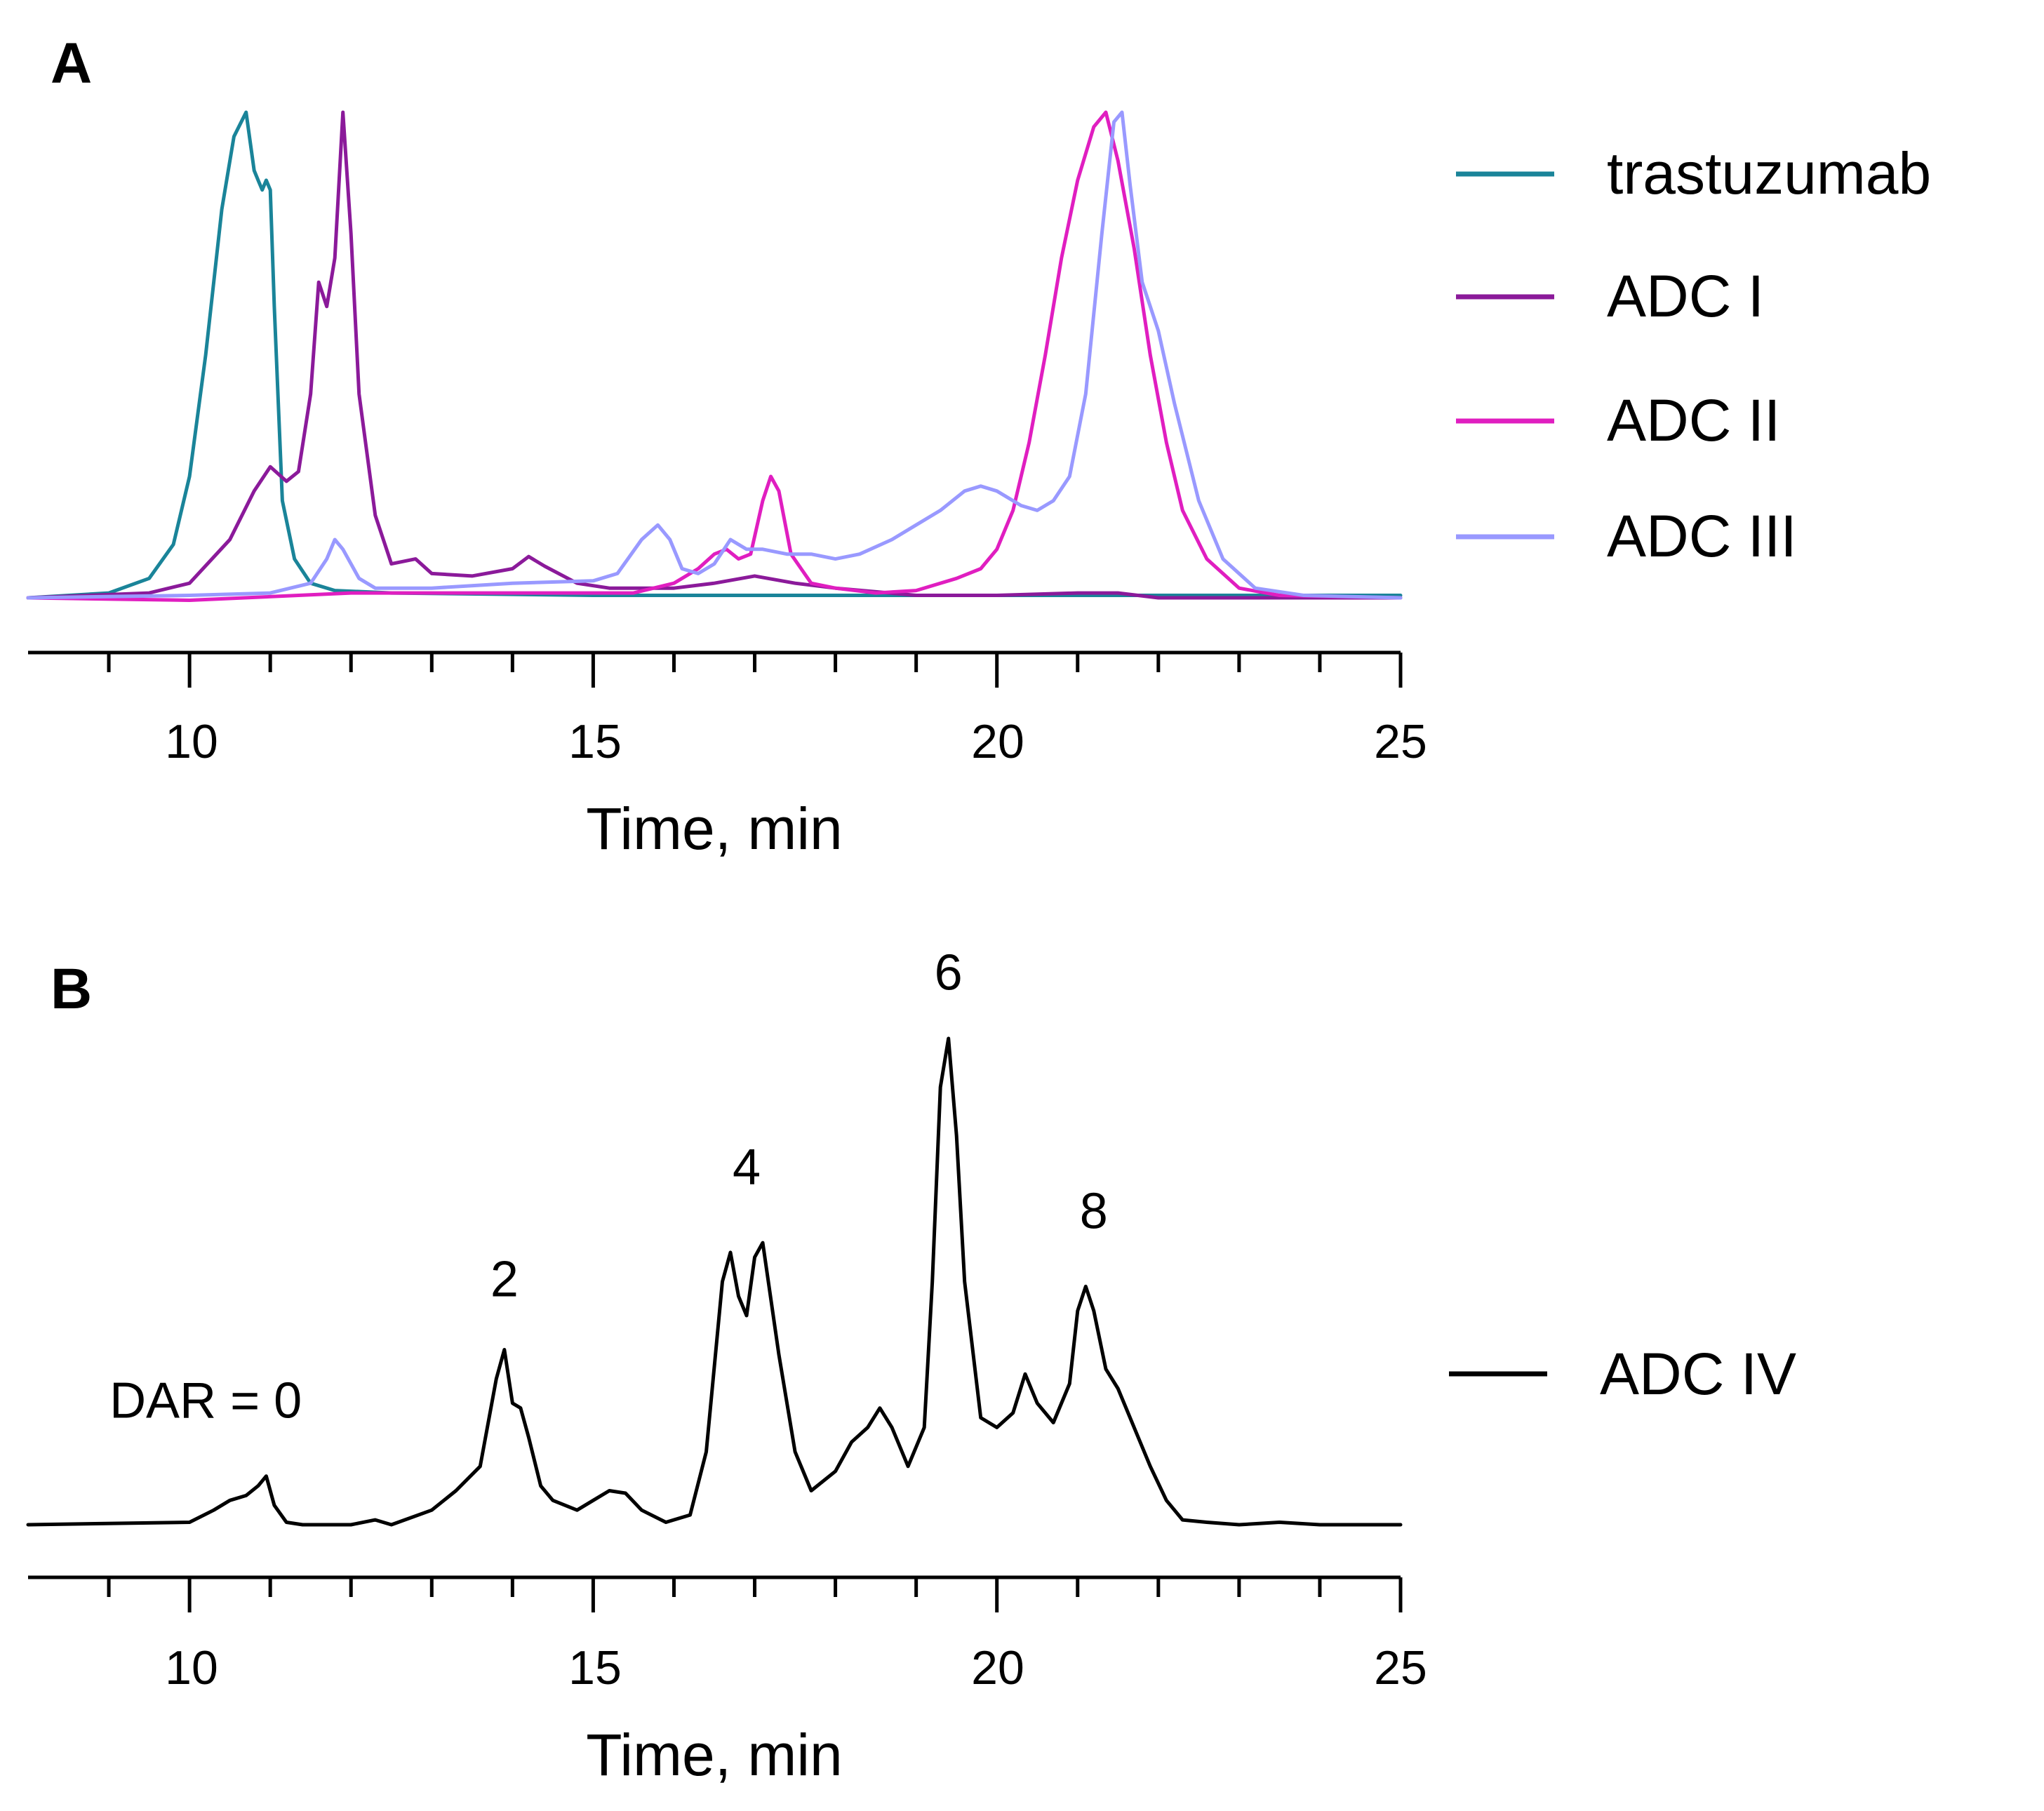  What do you see at coordinates (1094, 1211) in the screenshot?
I see `peak-label-8: 8` at bounding box center [1094, 1211].